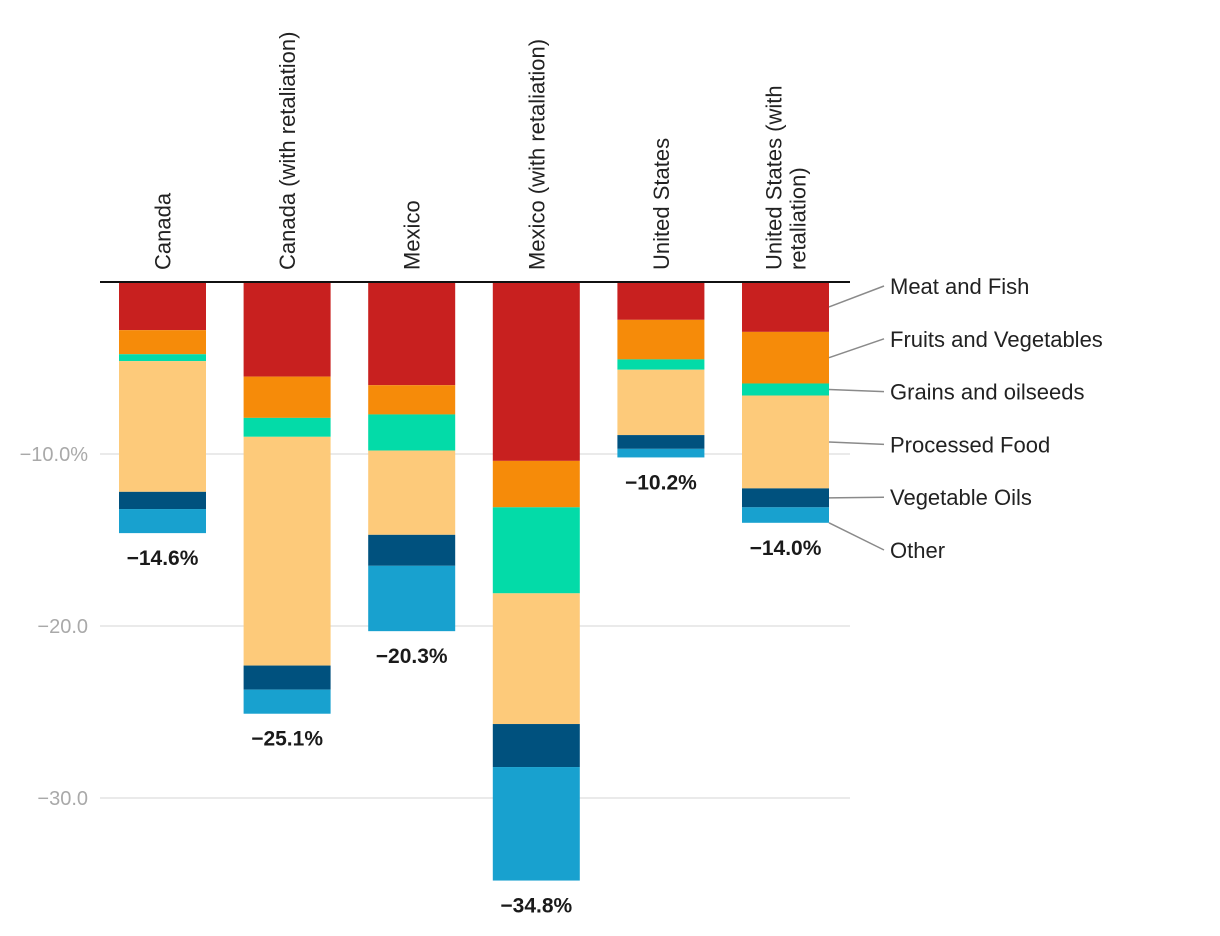 The height and width of the screenshot is (936, 1220). I want to click on y-axis-ticks: −10.0% −20.0 −30.0, so click(54, 627).